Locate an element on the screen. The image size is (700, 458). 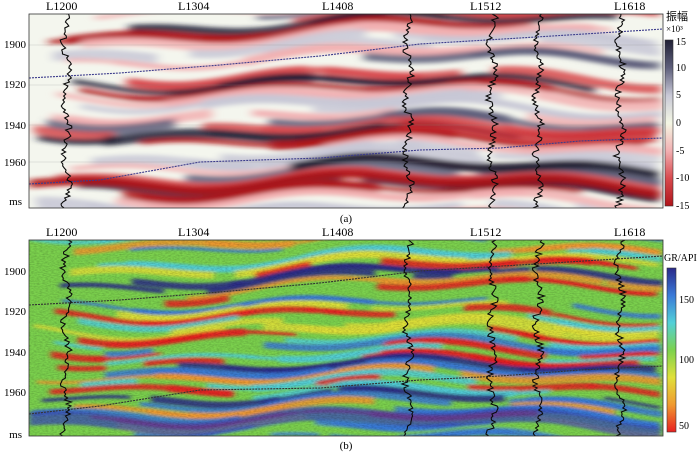
strong-peak-event is located at coordinates (345, 184).